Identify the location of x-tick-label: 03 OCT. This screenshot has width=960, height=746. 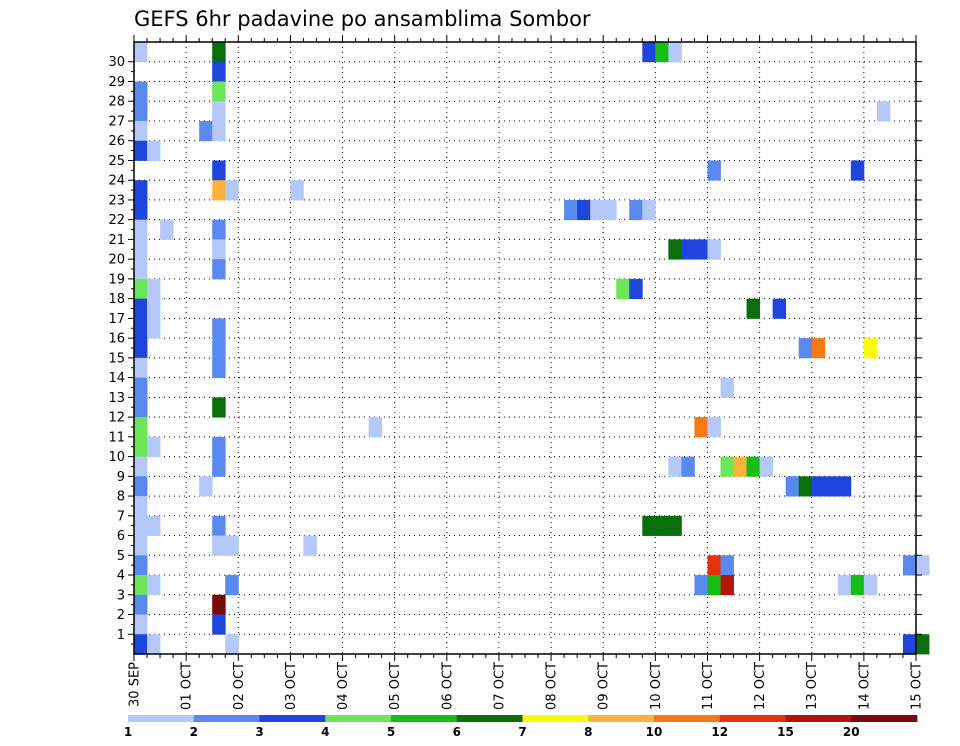
(291, 686).